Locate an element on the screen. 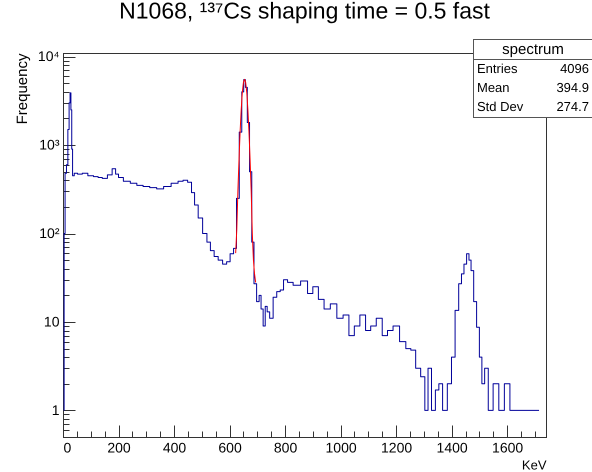 The image size is (592, 472). x-tick-label: 800 is located at coordinates (286, 448).